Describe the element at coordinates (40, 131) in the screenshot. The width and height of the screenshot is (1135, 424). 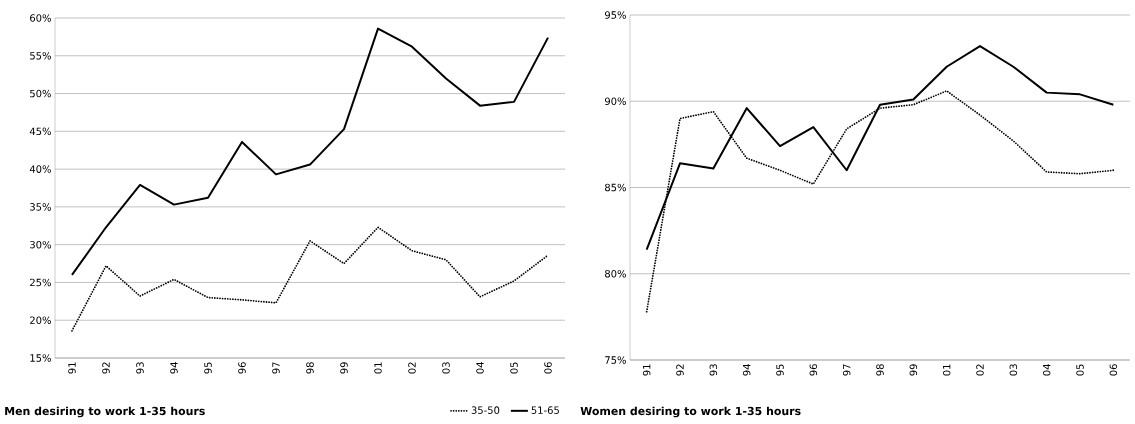
I see `y-tick-label: 45%` at that location.